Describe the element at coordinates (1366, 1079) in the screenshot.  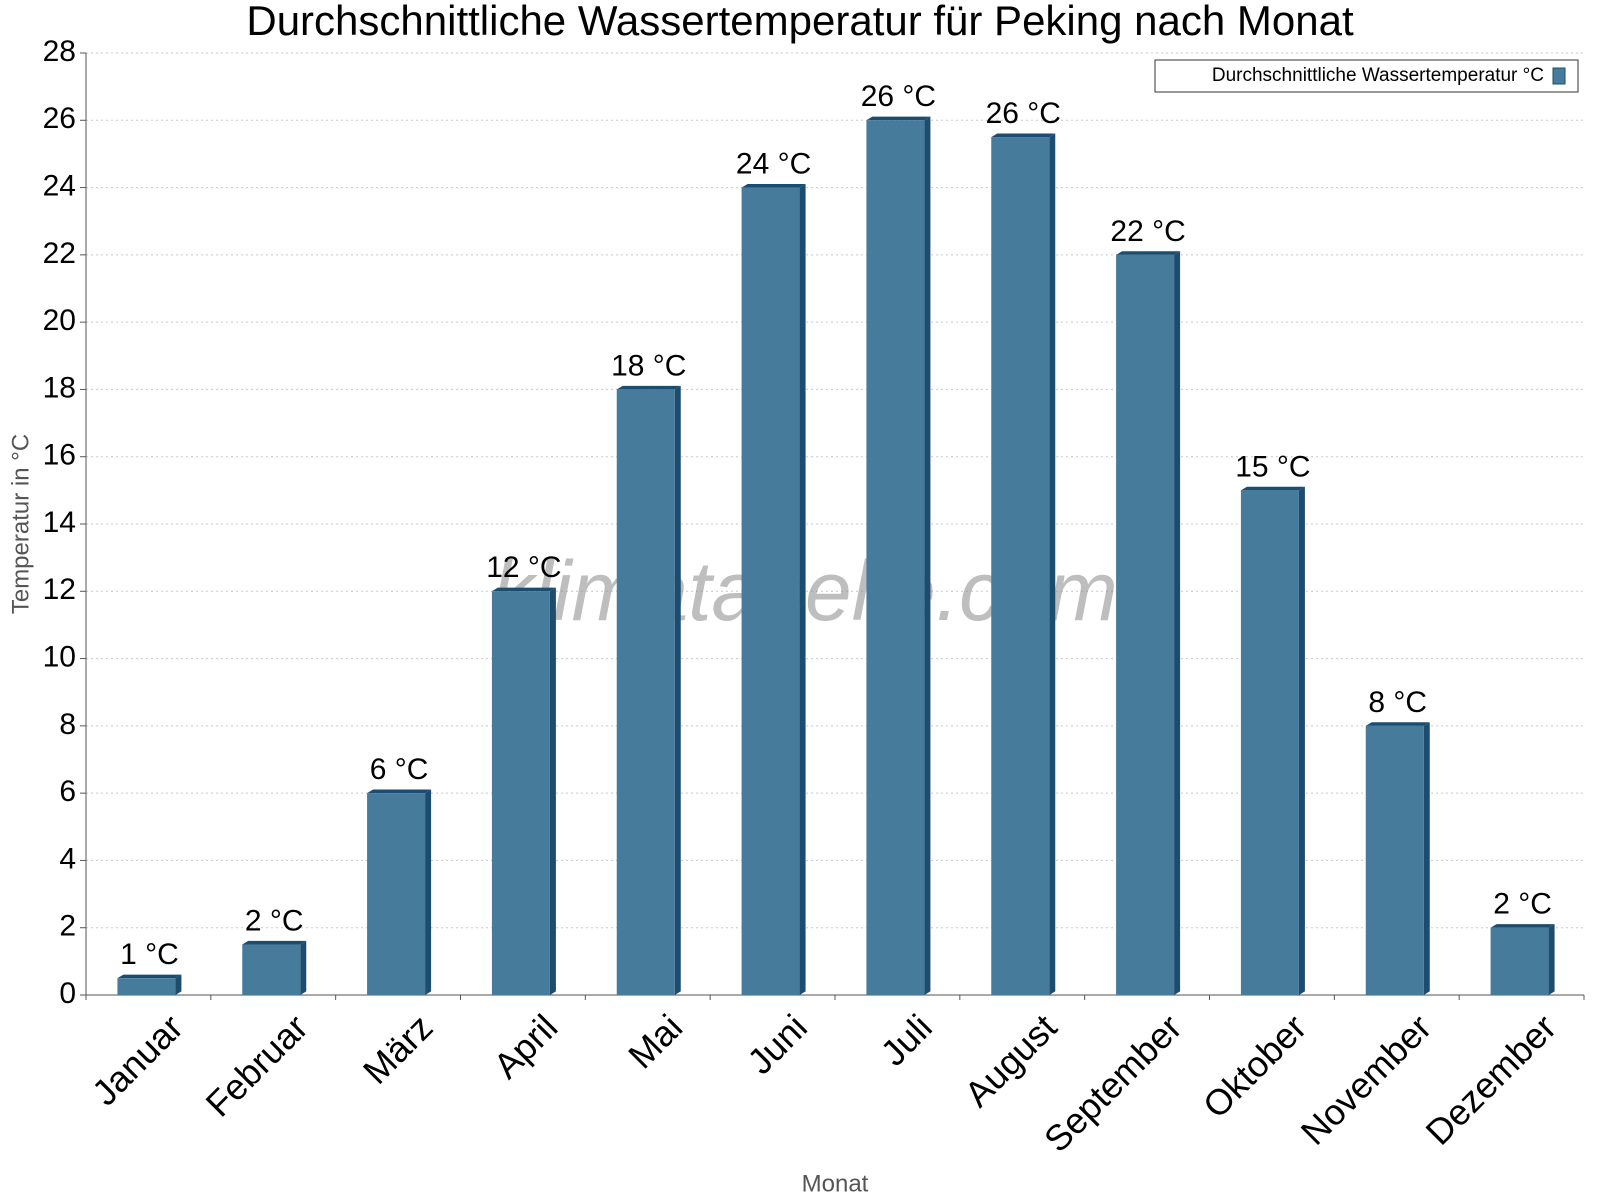
I see `x-tick-label: November` at that location.